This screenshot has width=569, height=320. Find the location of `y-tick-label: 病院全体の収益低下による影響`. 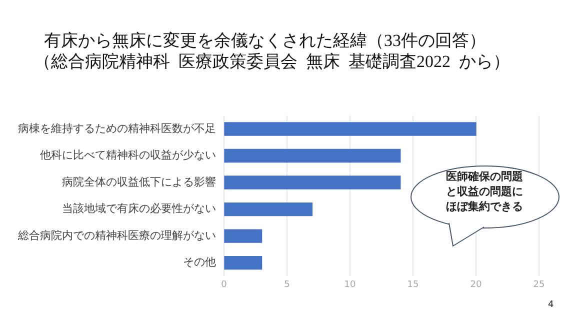

y-tick-label: 病院全体の収益低下による影響 is located at coordinates (139, 181).